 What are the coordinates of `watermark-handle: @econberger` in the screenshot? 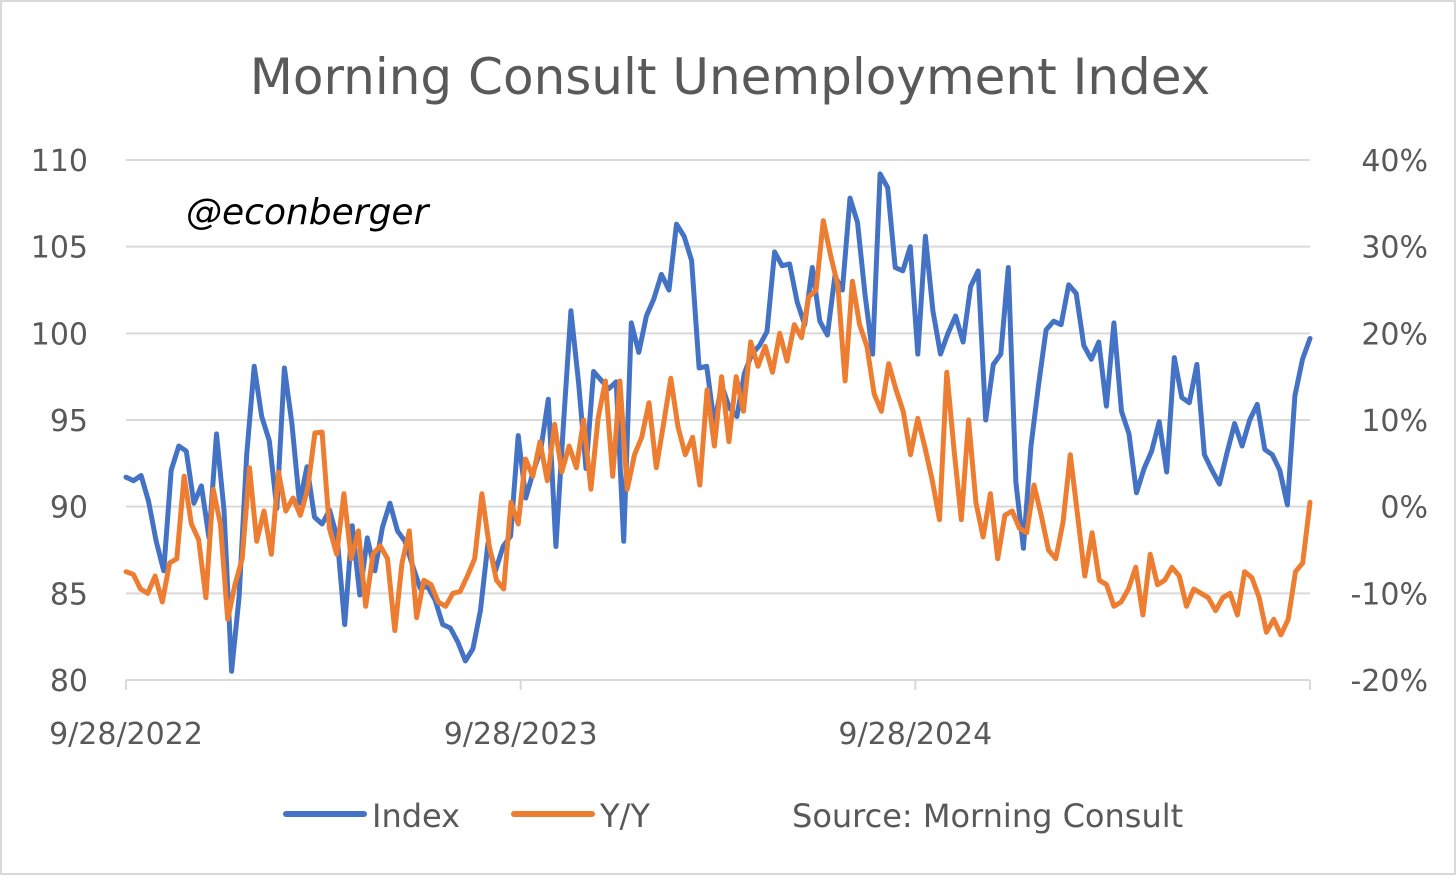 It's located at (308, 212).